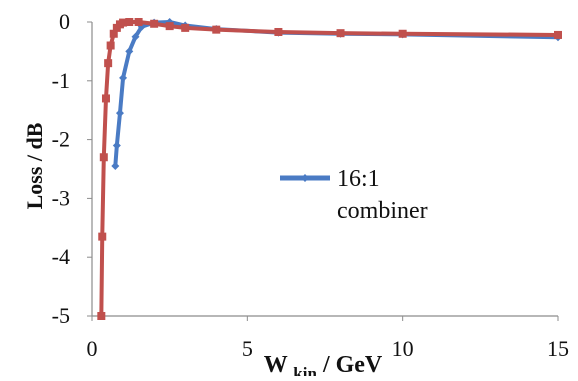 This screenshot has width=578, height=381. I want to click on y-tick-label: 0, so click(64, 21).